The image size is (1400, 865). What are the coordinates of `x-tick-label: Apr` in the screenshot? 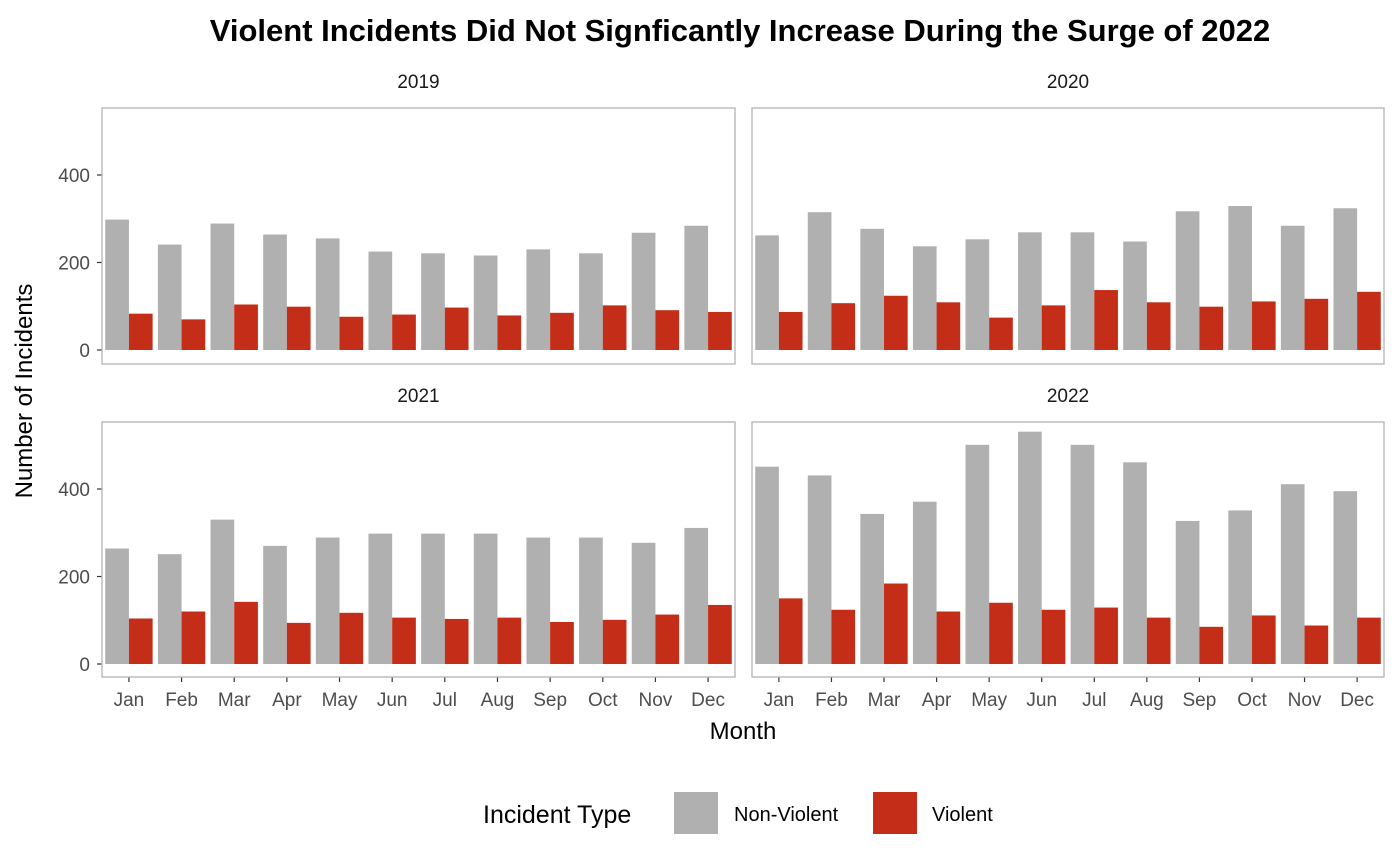 It's located at (287, 700).